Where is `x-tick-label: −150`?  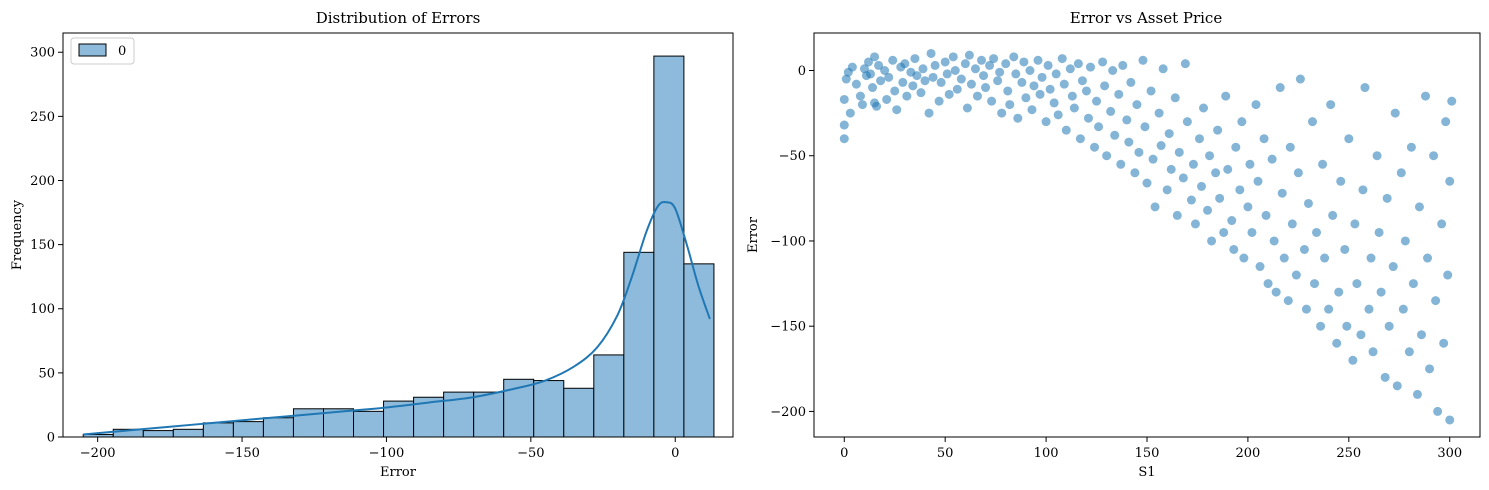
x-tick-label: −150 is located at coordinates (242, 453).